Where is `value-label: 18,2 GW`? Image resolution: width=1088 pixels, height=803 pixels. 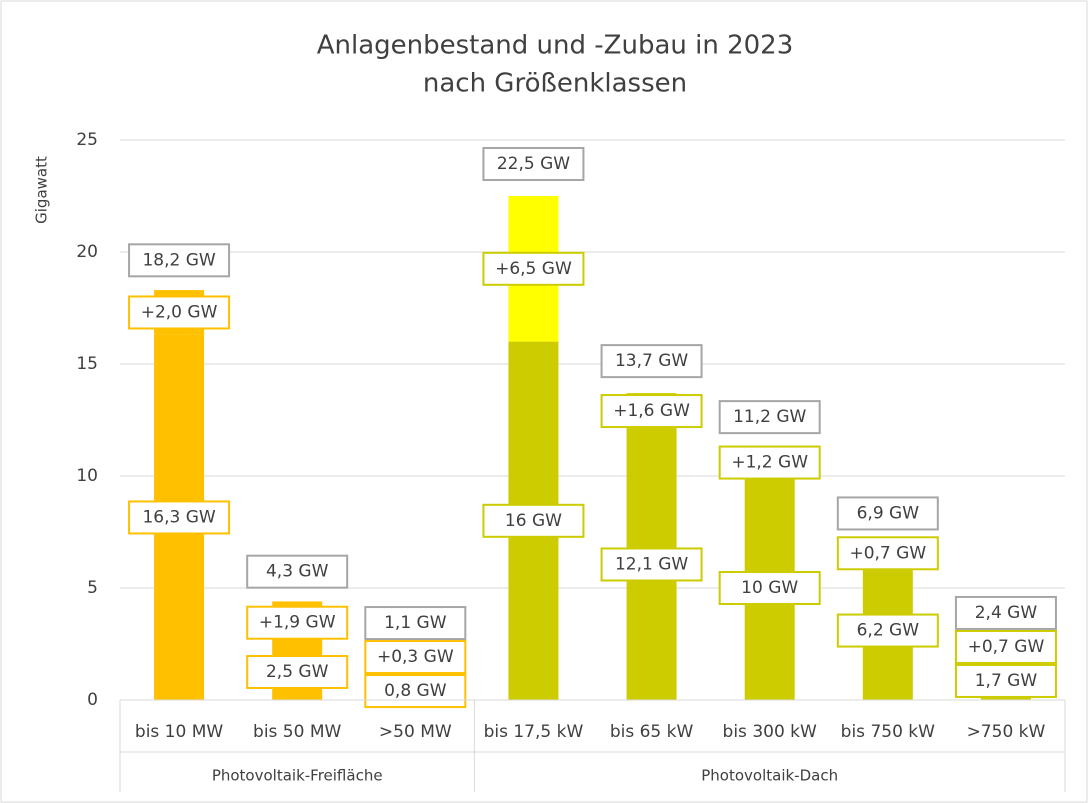 value-label: 18,2 GW is located at coordinates (178, 260).